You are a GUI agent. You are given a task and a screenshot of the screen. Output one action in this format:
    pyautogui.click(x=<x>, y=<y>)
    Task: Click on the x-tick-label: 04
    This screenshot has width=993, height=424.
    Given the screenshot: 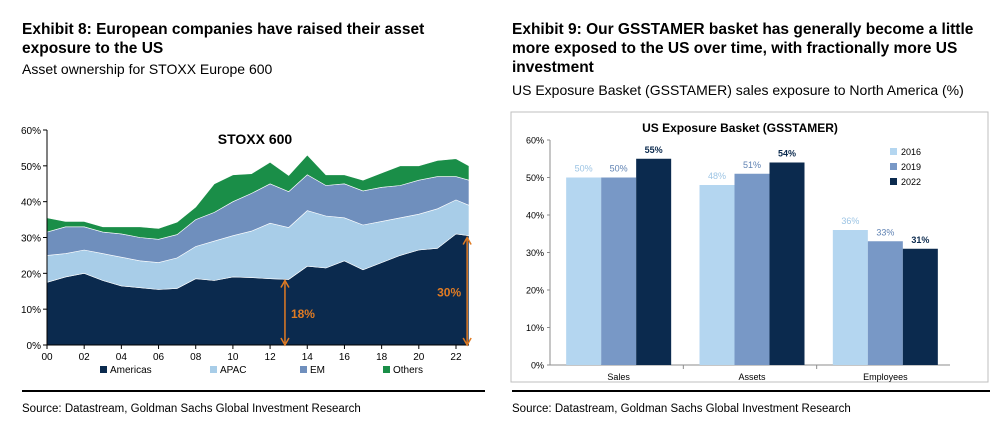 What is the action you would take?
    pyautogui.click(x=122, y=357)
    